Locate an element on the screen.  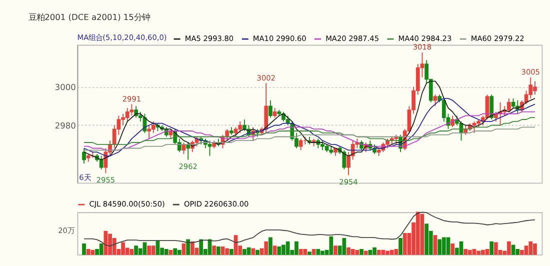
annotation: 2962 is located at coordinates (188, 166).